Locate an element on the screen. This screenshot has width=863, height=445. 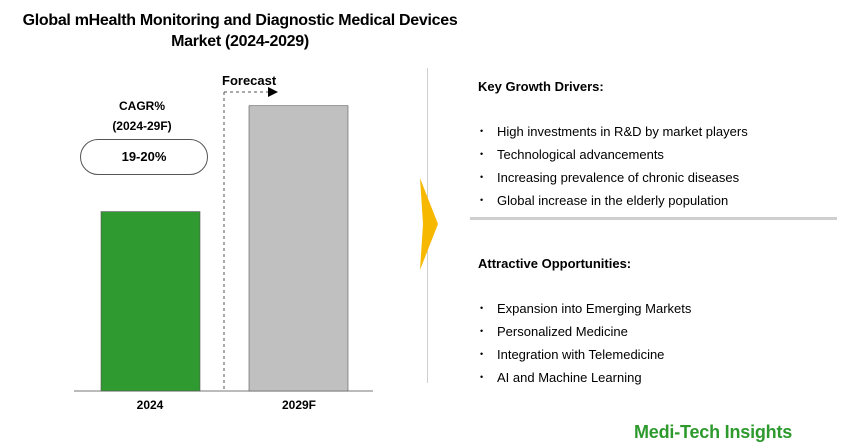
brand-logo: Medi-Tech Insights is located at coordinates (713, 432).